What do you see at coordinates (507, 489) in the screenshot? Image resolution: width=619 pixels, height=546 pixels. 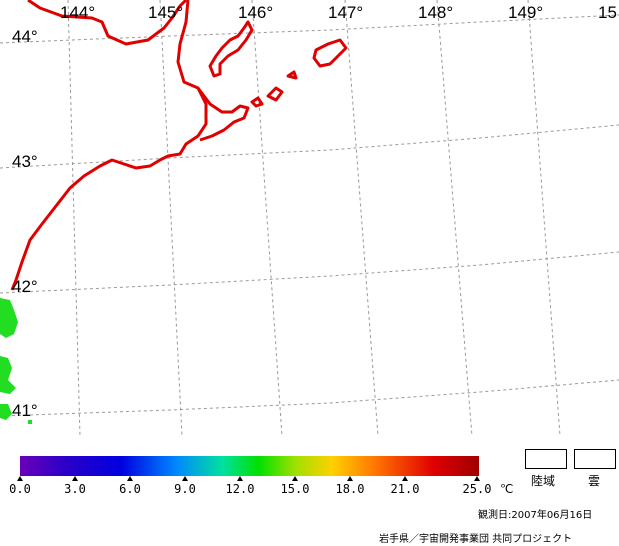 I see `unit-label: ℃` at bounding box center [507, 489].